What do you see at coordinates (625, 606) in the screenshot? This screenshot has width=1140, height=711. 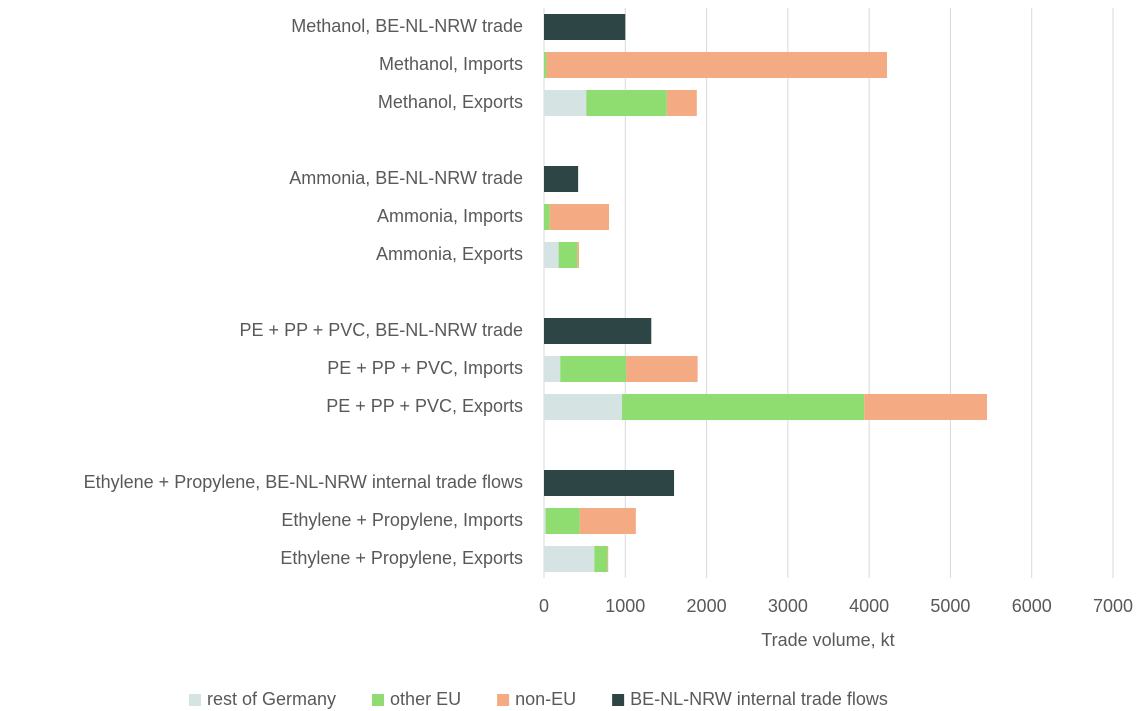 I see `x-tick-label: 1000` at bounding box center [625, 606].